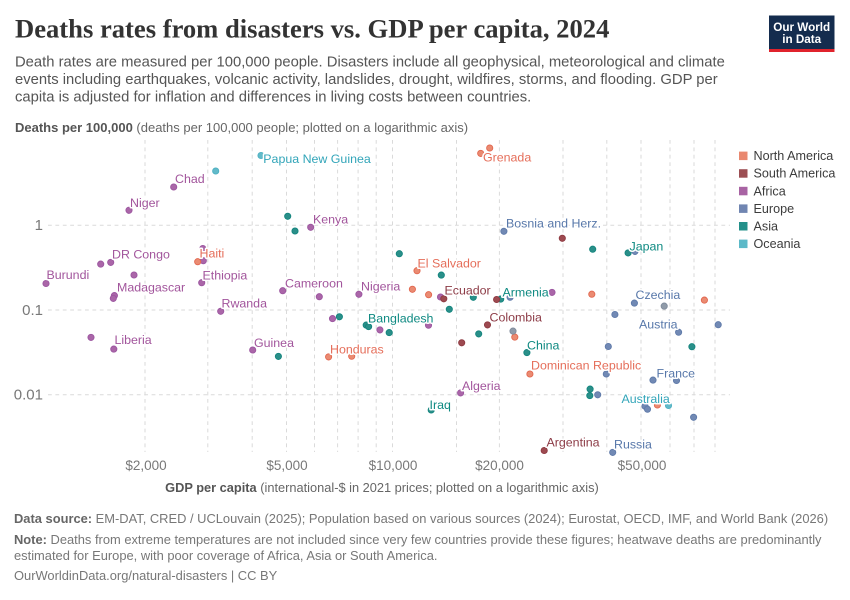 This screenshot has height=600, width=850. I want to click on svg-text: Our World, so click(801, 27).